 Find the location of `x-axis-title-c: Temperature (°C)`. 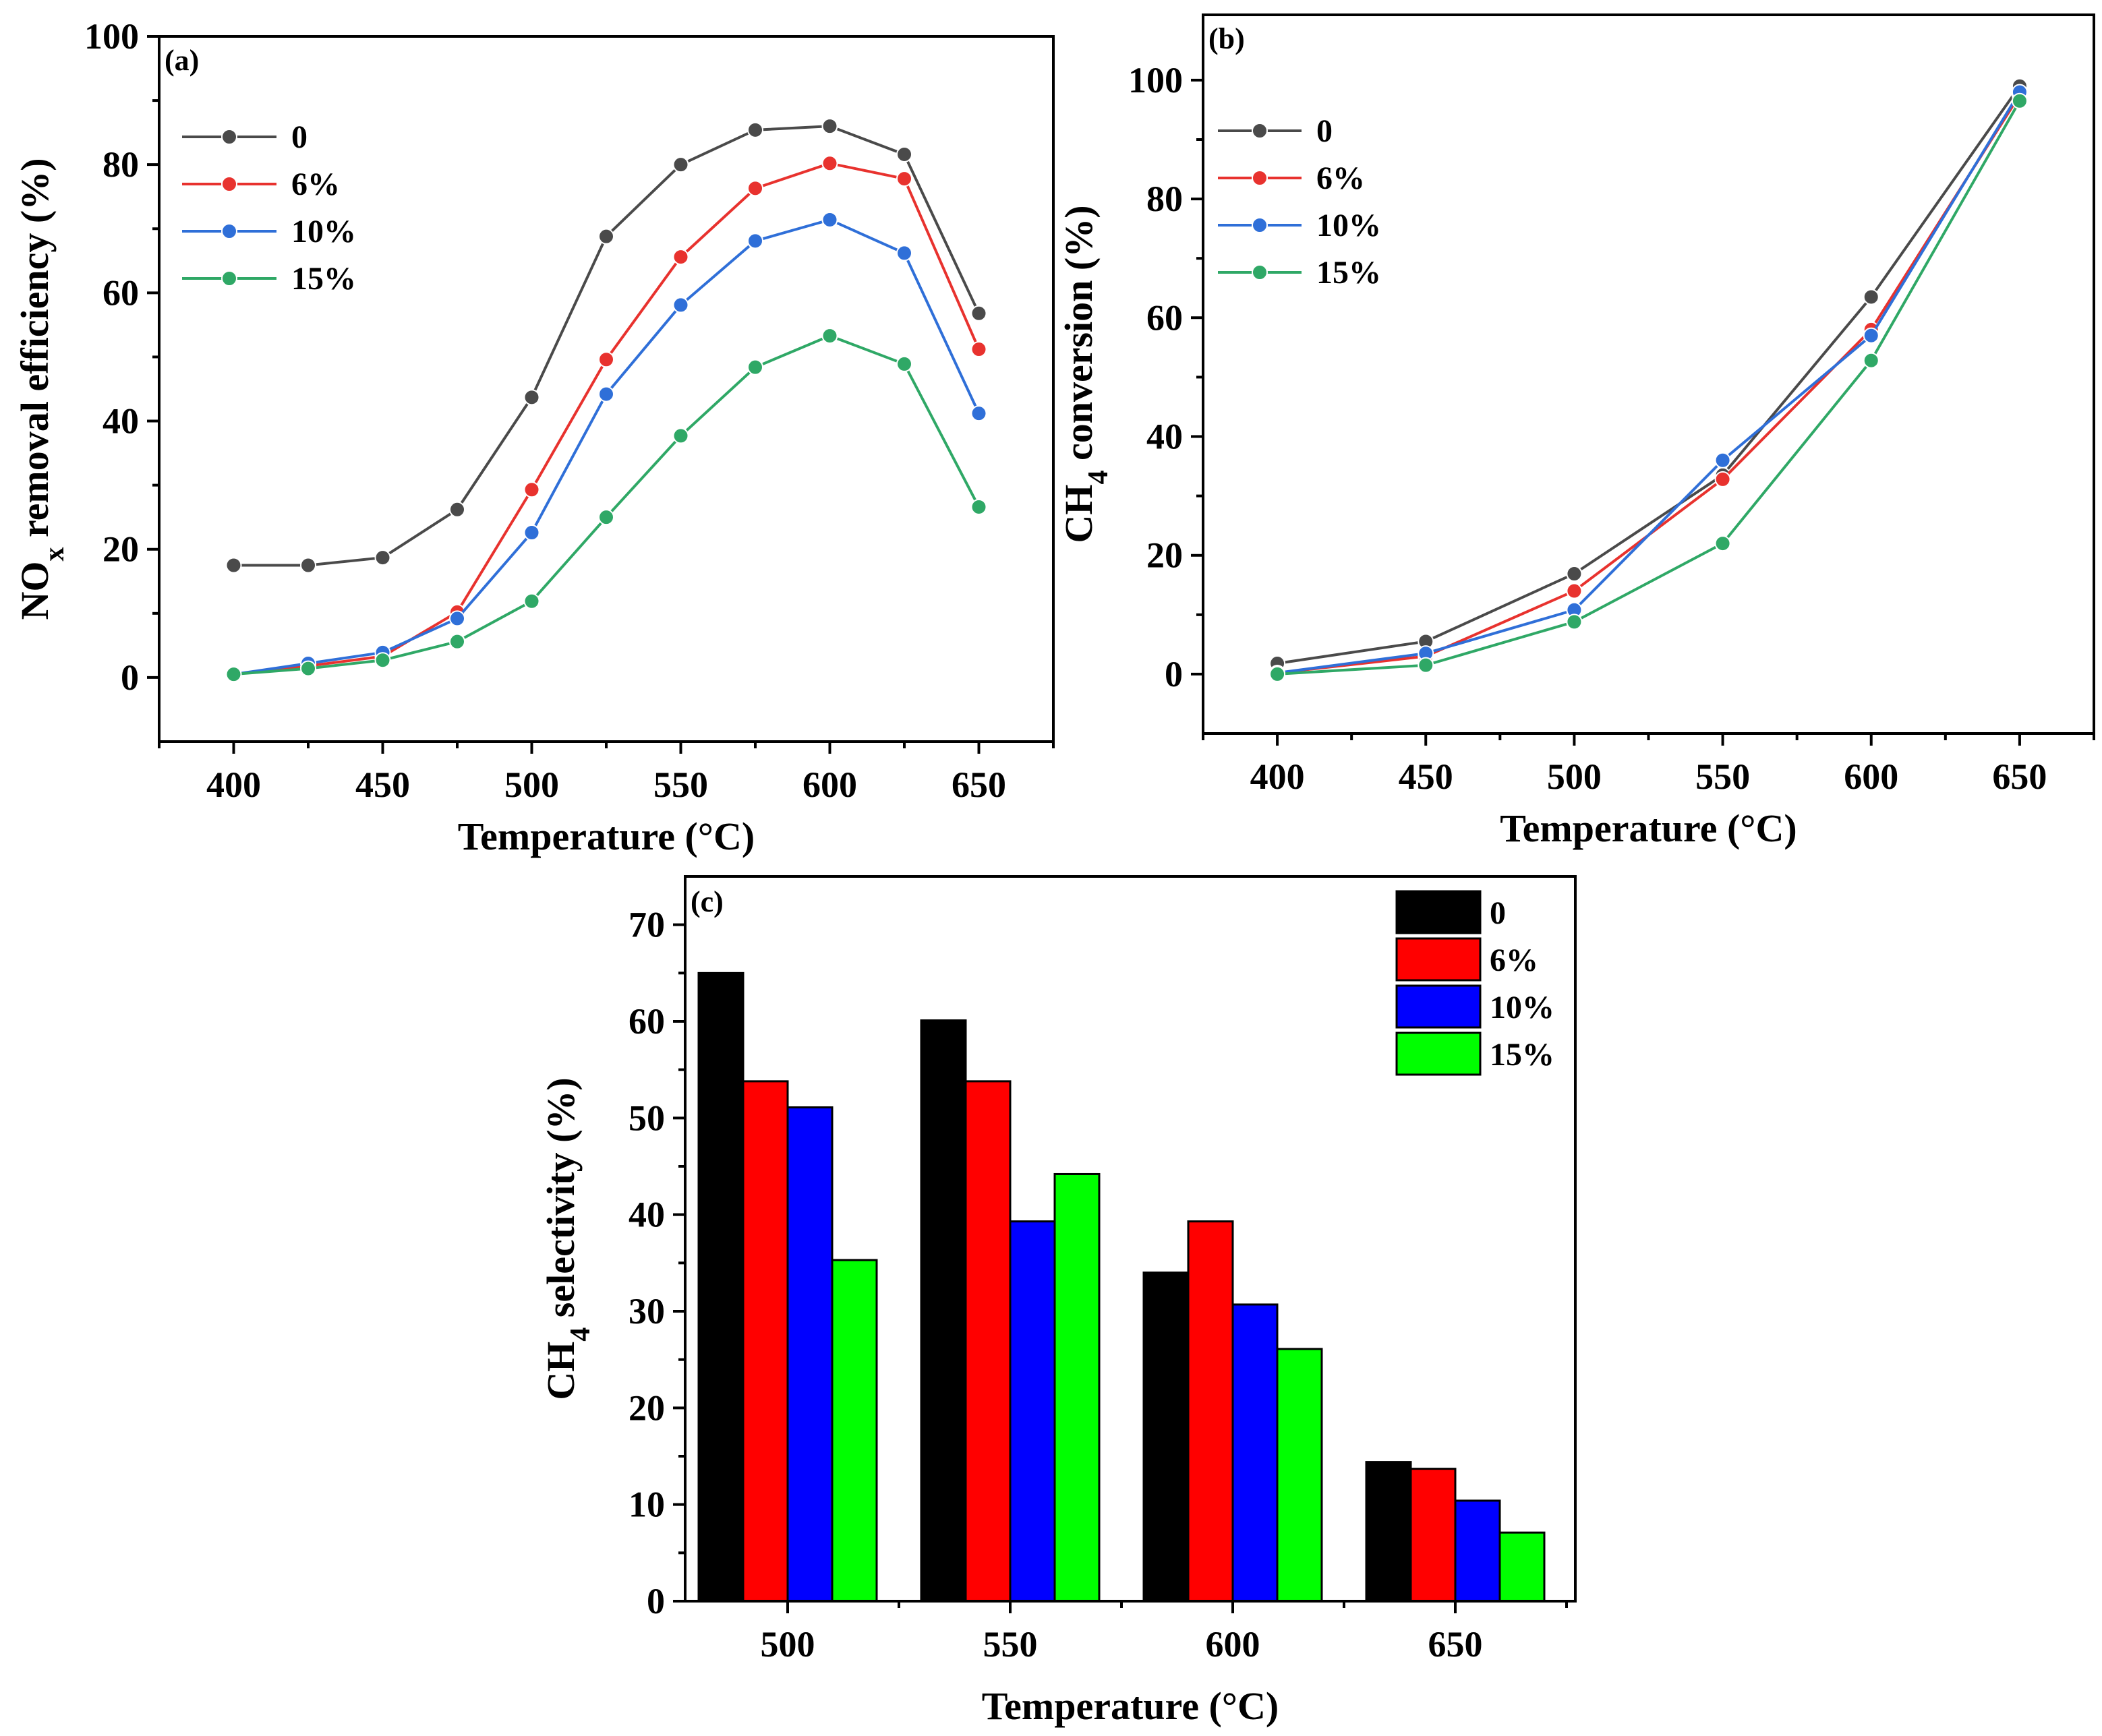

x-axis-title-c: Temperature (°C) is located at coordinates (1130, 1706).